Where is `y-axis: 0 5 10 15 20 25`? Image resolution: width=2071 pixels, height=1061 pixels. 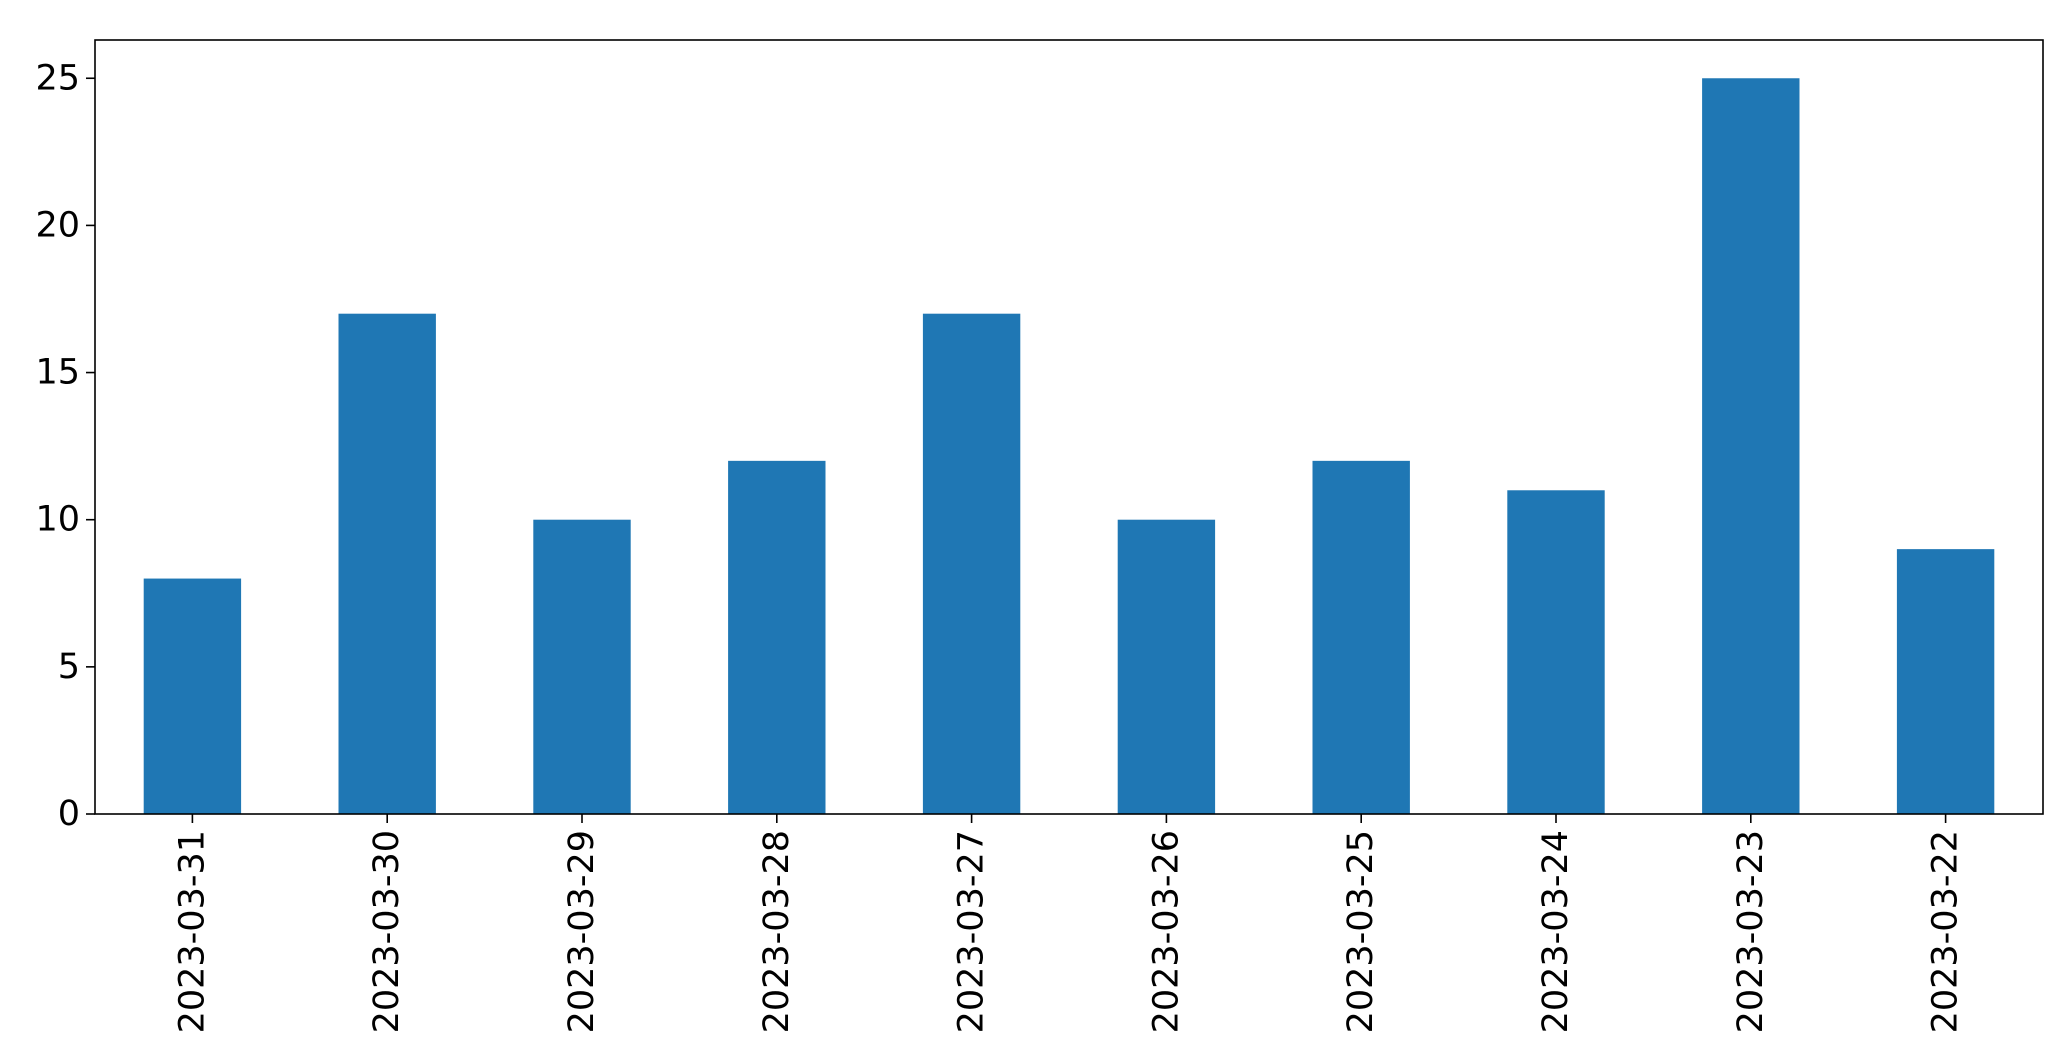 y-axis: 0 5 10 15 20 25 is located at coordinates (65, 446).